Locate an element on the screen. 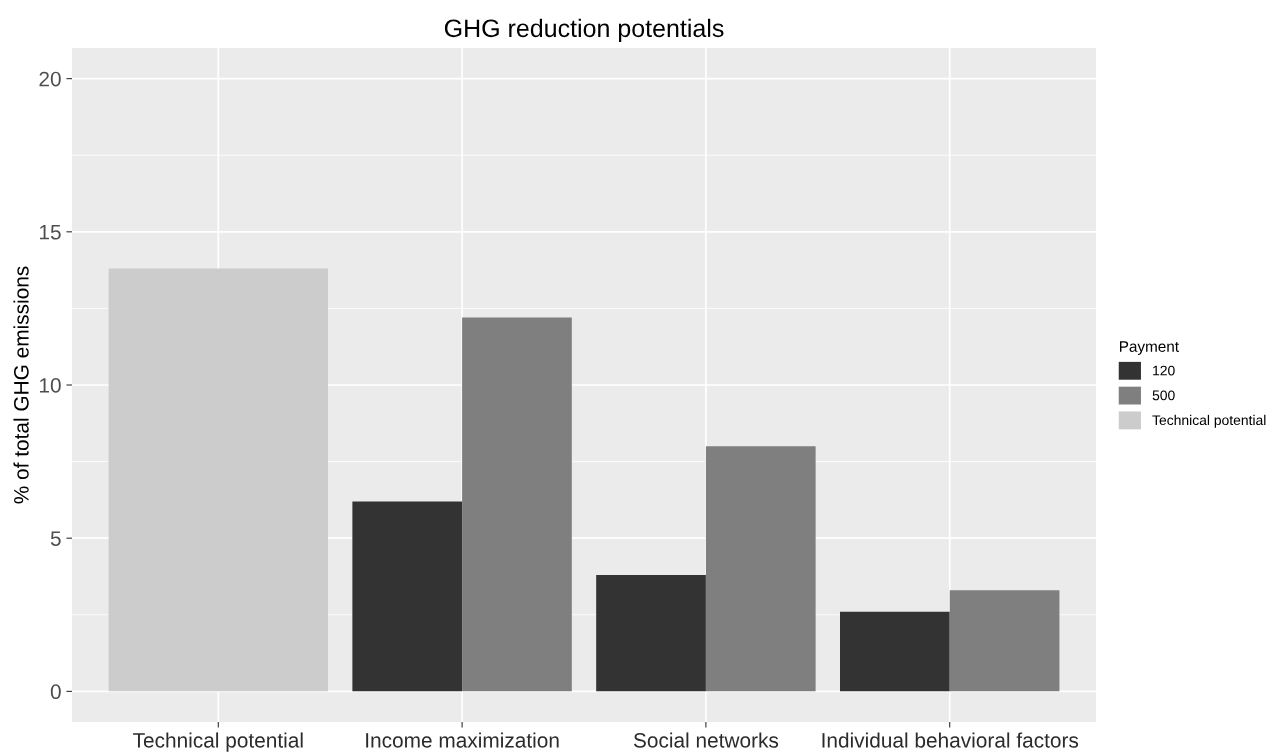  y-tick-label: 15 is located at coordinates (50, 232).